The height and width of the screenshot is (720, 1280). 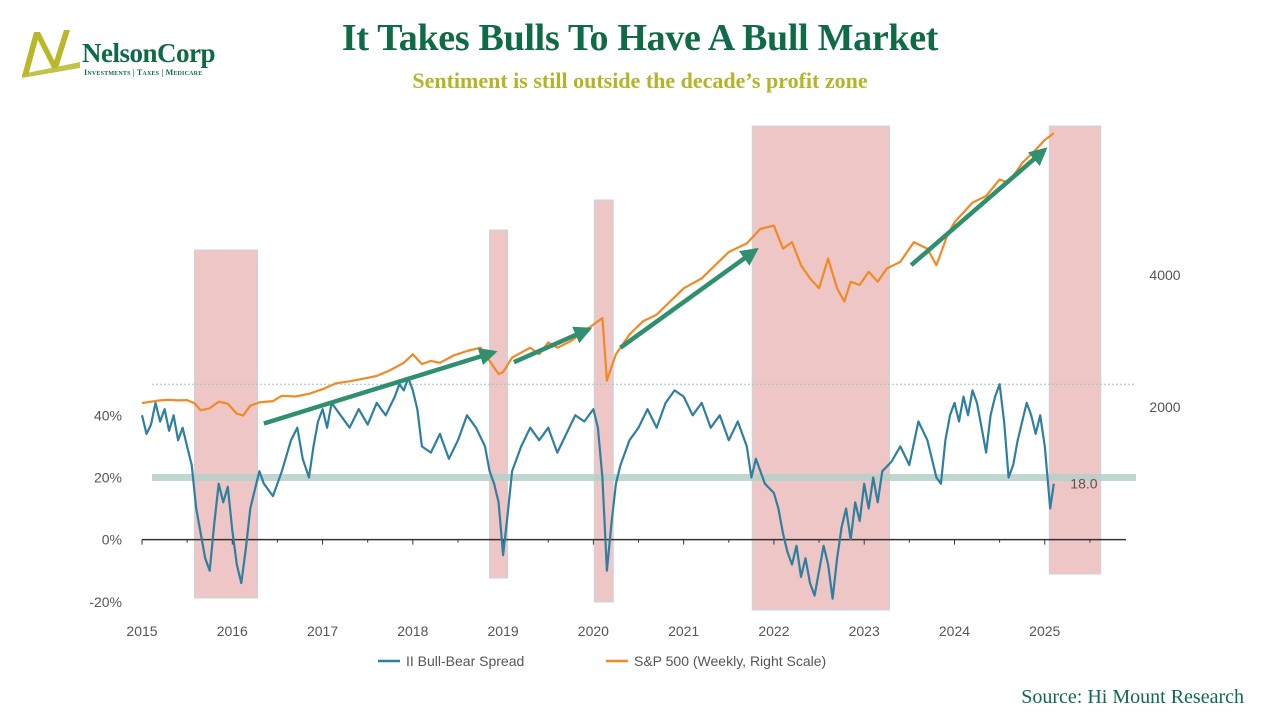 I want to click on logo-mark-icon, so click(x=51, y=54).